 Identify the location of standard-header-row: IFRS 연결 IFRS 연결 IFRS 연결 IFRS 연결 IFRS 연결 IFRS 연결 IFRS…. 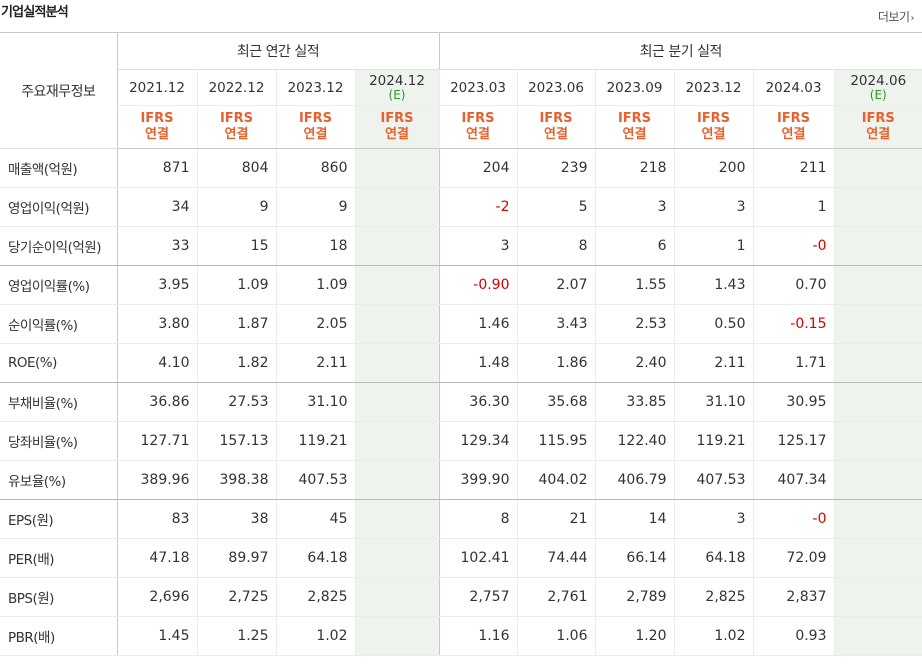
(461, 127).